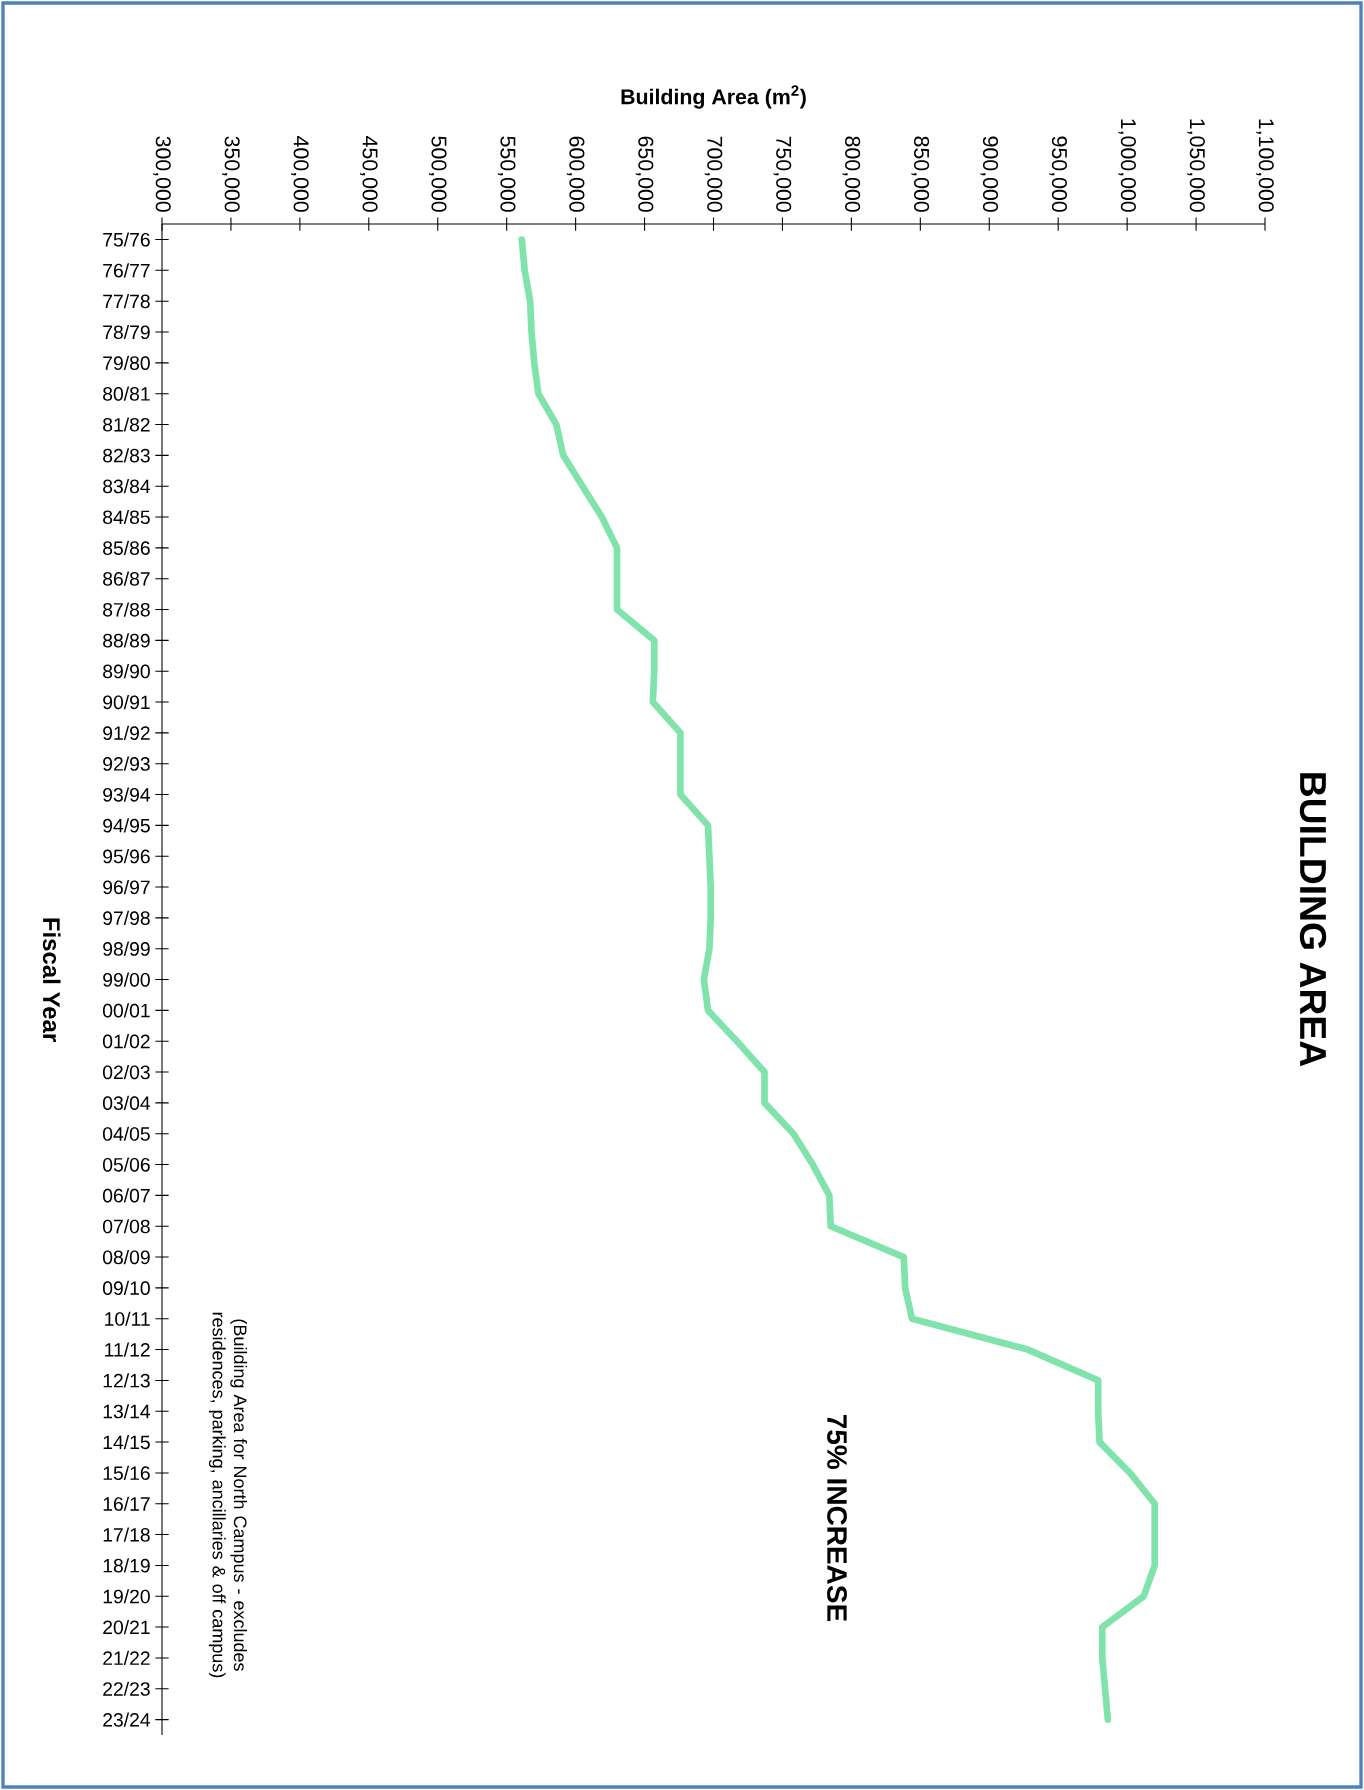 The image size is (1364, 1790). I want to click on x-axis-title: Building Area (m$^{2}$), so click(713, 97).